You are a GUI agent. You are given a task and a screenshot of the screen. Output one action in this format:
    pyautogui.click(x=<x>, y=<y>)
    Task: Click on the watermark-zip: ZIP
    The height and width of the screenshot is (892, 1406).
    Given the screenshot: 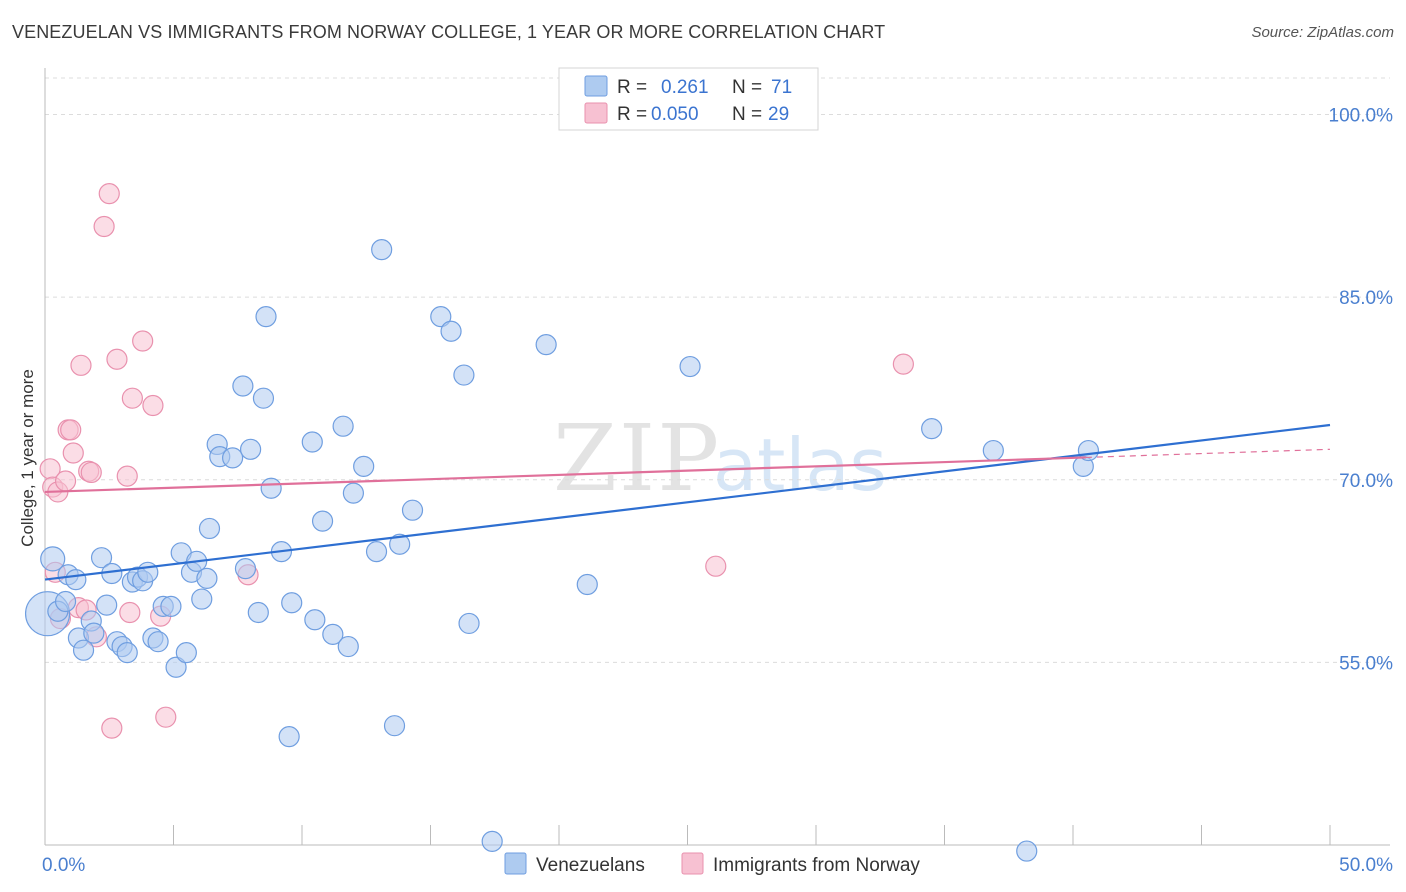 What is the action you would take?
    pyautogui.click(x=637, y=458)
    